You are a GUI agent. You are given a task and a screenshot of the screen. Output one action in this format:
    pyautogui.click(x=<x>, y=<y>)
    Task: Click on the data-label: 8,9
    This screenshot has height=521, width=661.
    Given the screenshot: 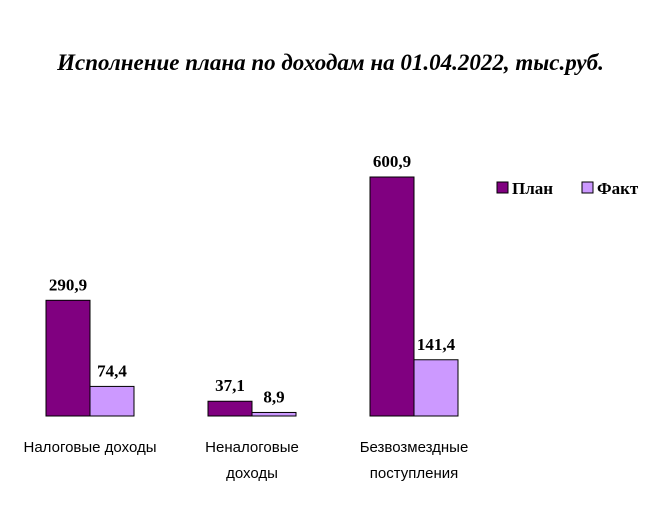 What is the action you would take?
    pyautogui.click(x=273, y=396)
    